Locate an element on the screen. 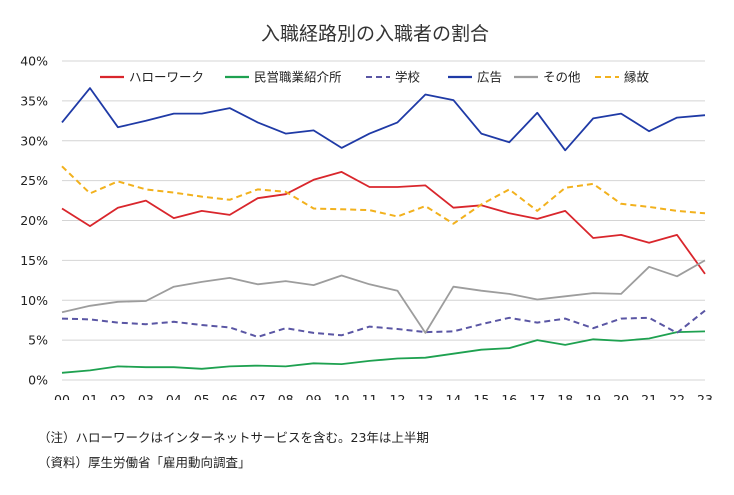 The width and height of the screenshot is (734, 495). y-tick-label: 15% is located at coordinates (34, 260).